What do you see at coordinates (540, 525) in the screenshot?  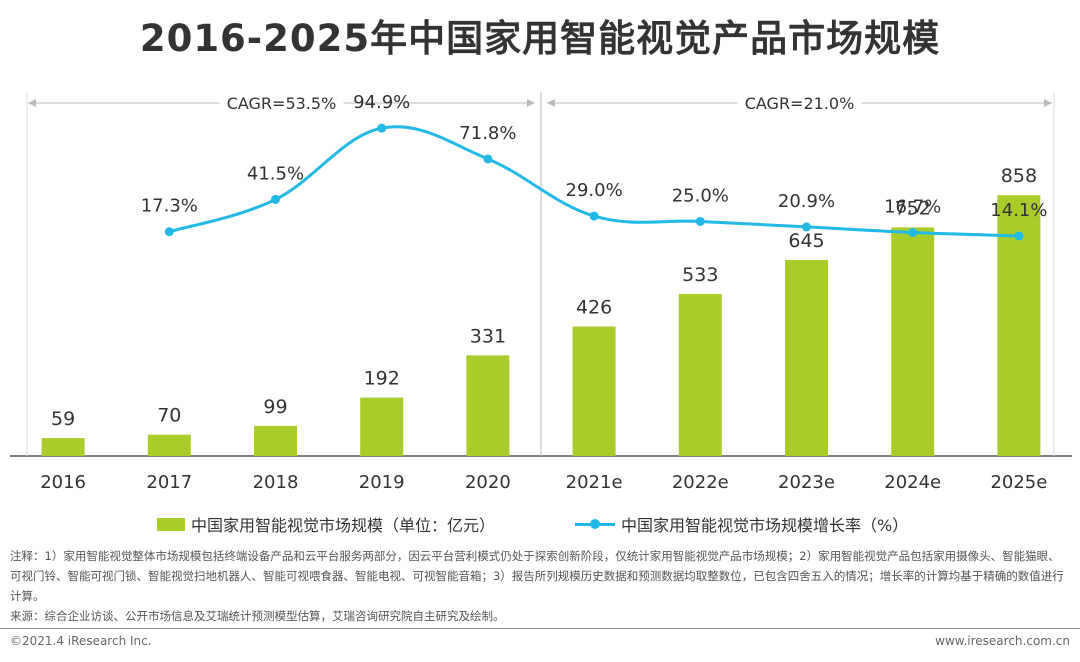 I see `chart-legend: 中国家用智能视觉市场规模（单位：亿元） 中国家用智能视觉市场规模增长率（%）` at bounding box center [540, 525].